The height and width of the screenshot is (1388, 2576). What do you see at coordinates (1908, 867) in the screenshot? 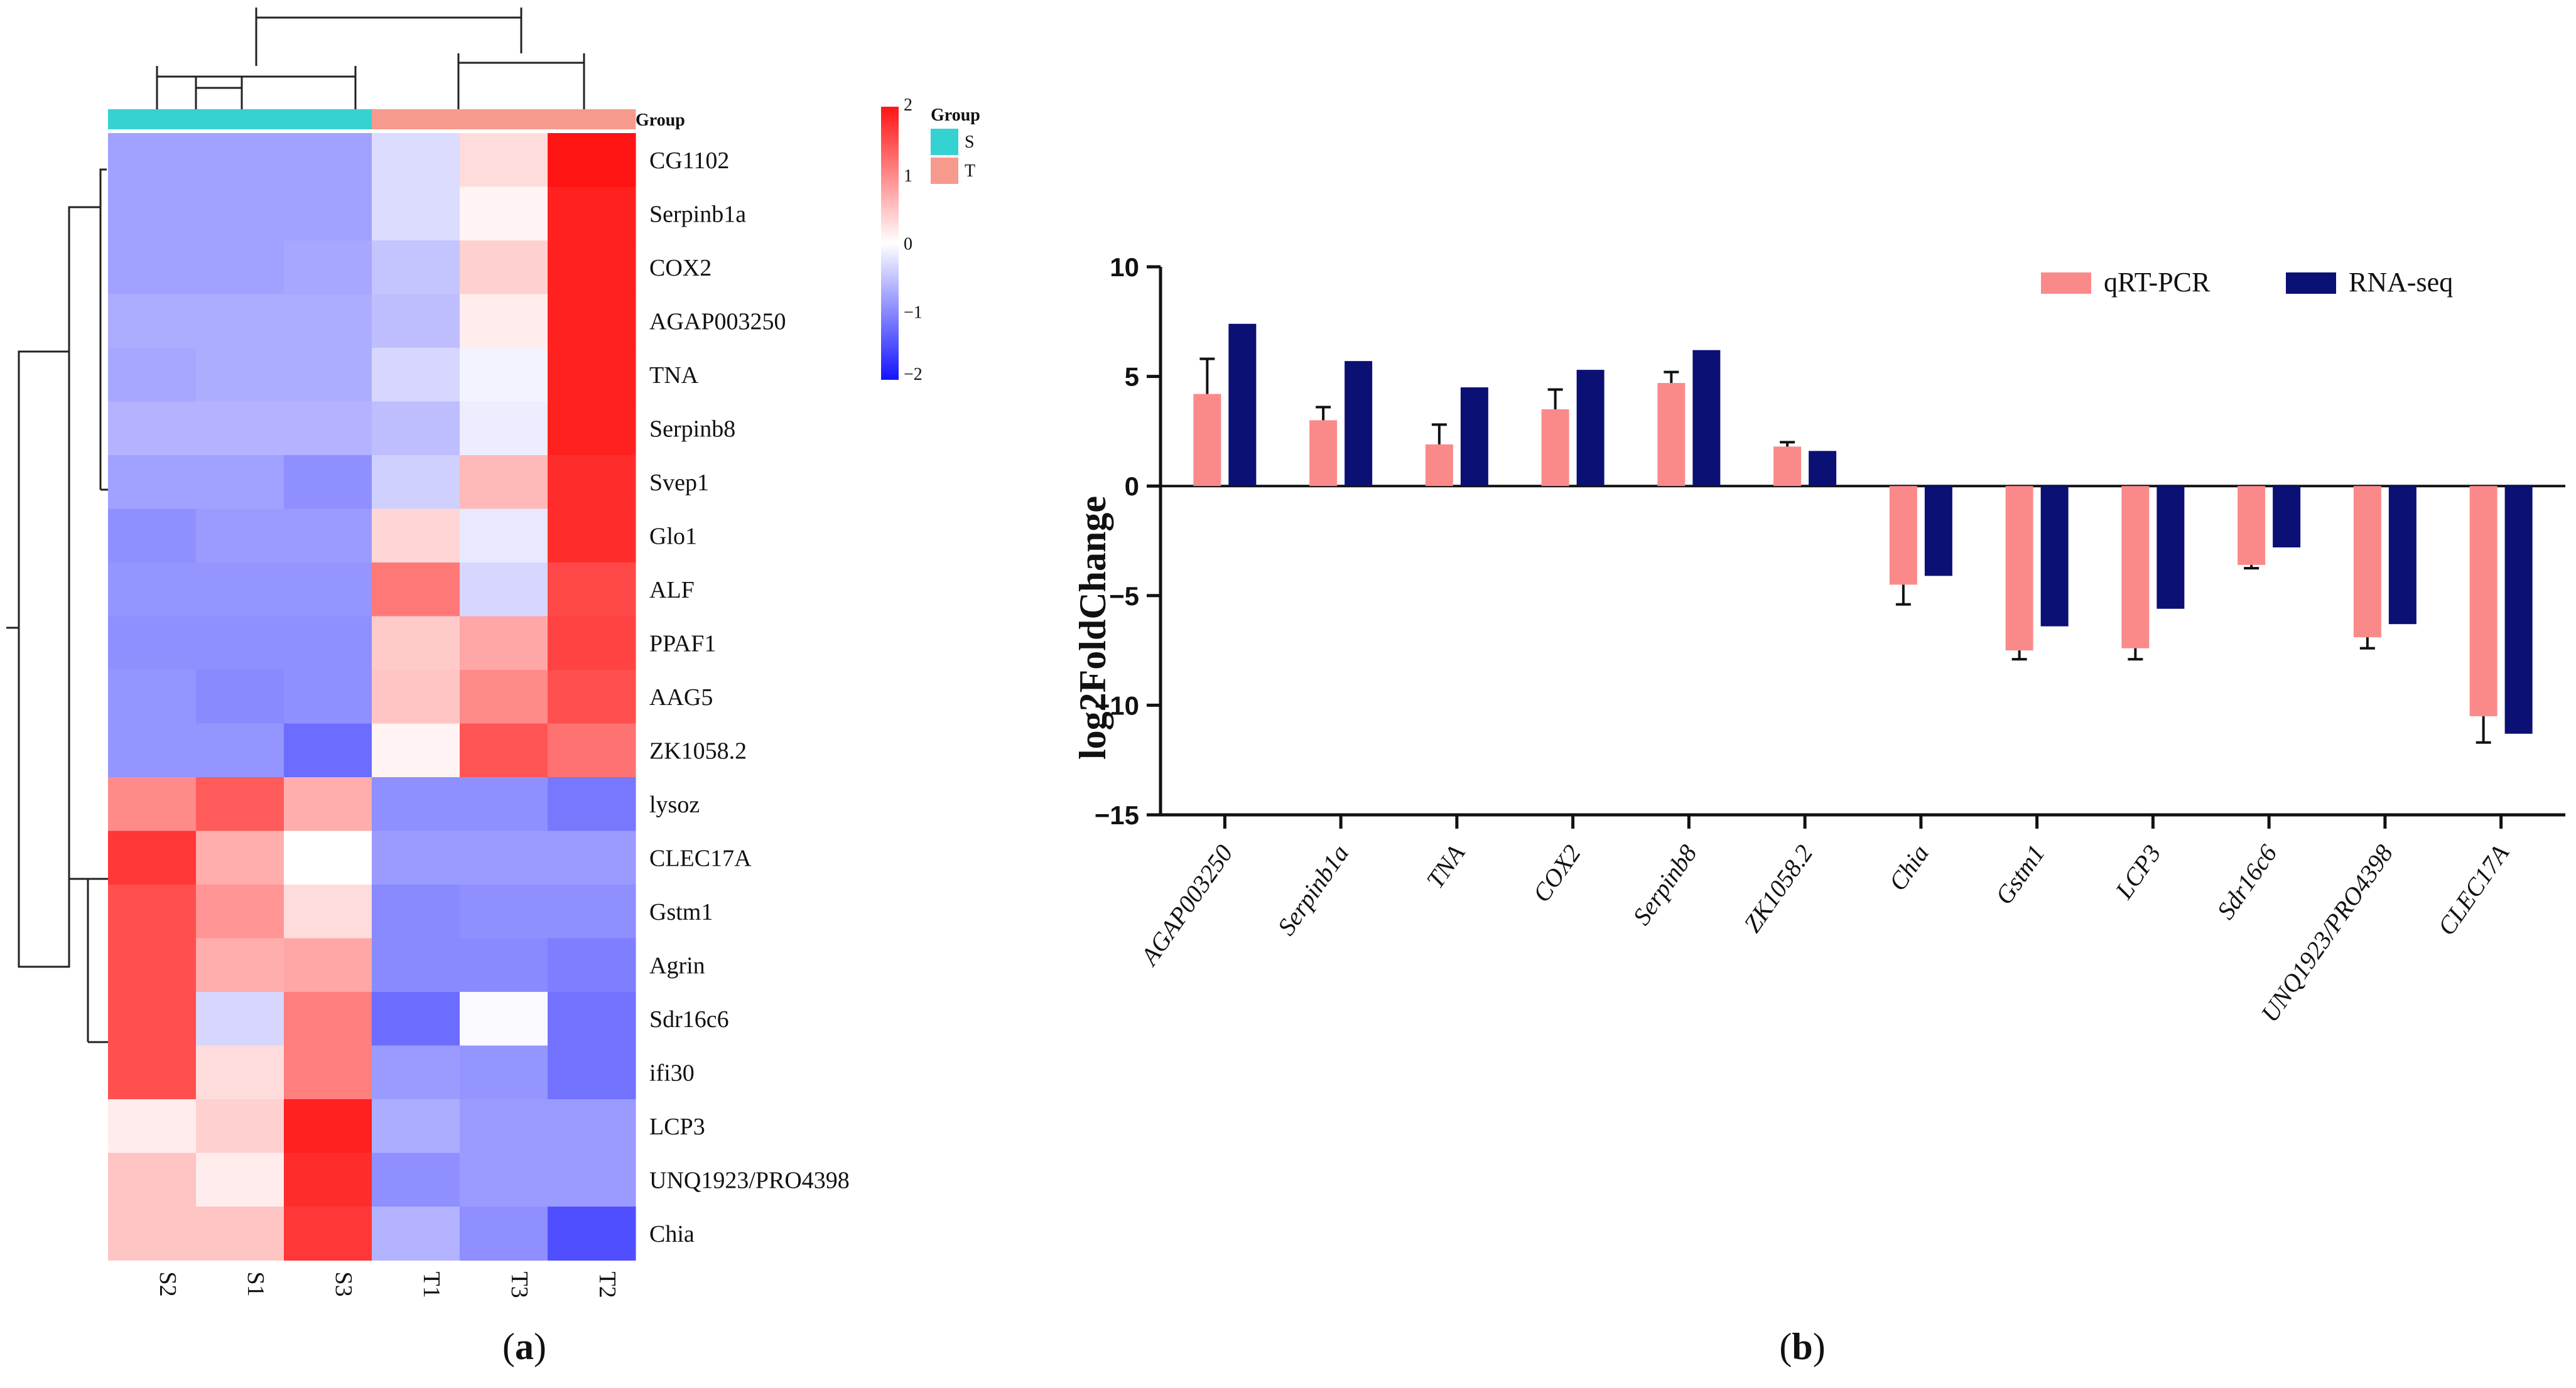
I see `category-label: Chia` at bounding box center [1908, 867].